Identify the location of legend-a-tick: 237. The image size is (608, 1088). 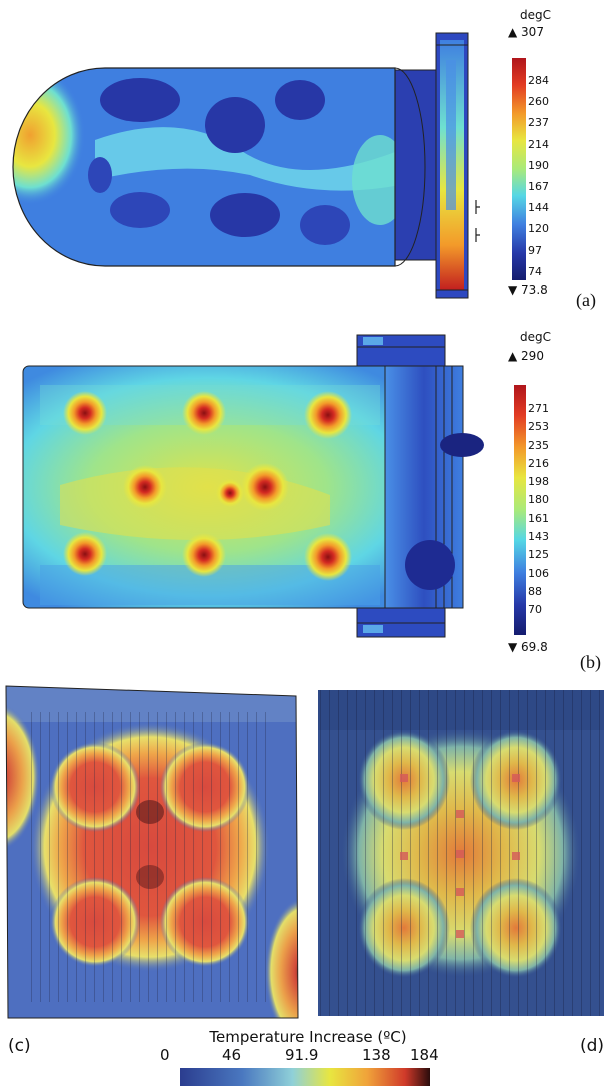
(538, 123).